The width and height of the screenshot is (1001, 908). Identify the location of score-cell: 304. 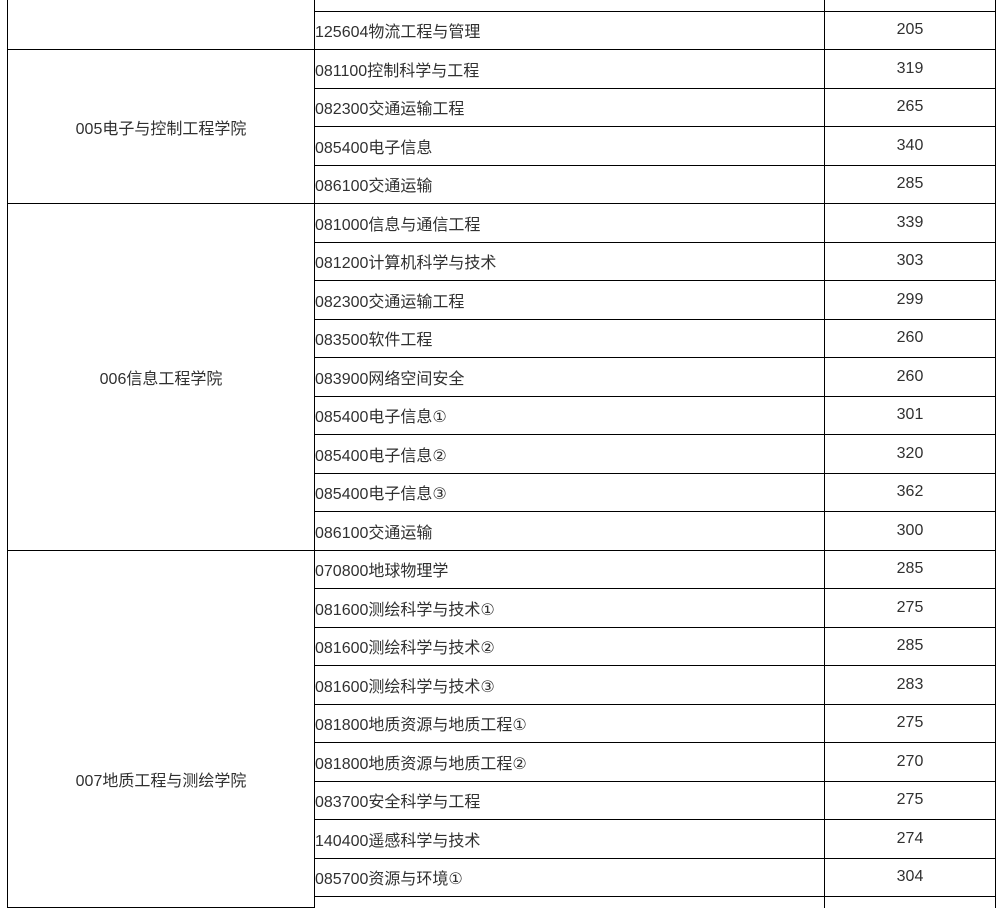
(910, 877).